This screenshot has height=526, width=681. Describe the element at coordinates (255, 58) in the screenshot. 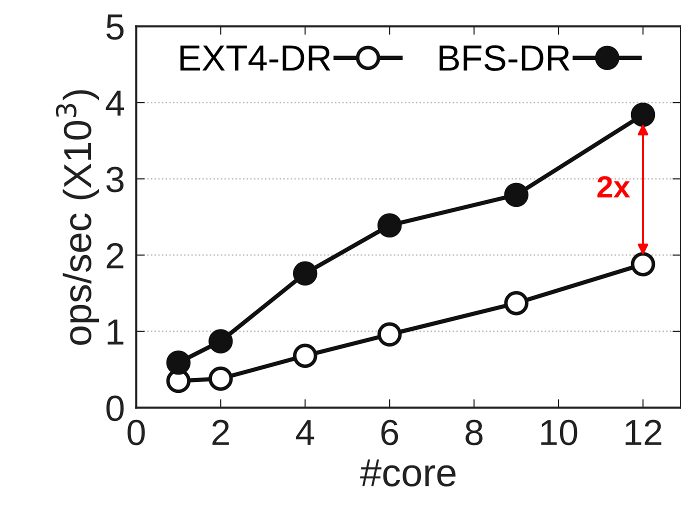

I see `legend-label: EXT4-DR` at that location.